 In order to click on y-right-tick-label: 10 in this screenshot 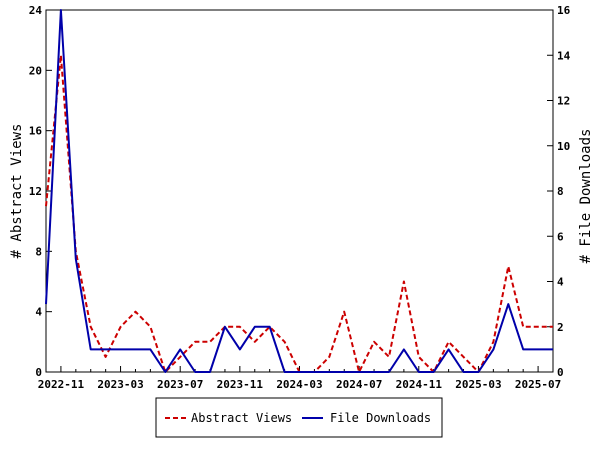, I will do `click(563, 146)`.